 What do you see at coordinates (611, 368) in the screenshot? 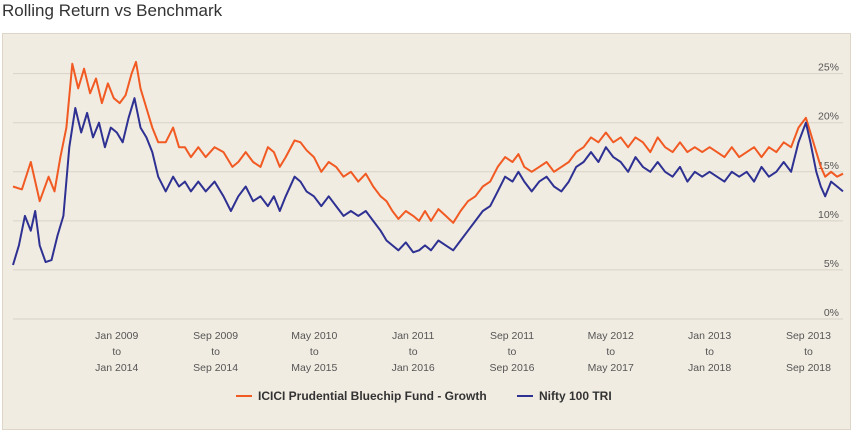
I see `x-tick-line: May 2017` at bounding box center [611, 368].